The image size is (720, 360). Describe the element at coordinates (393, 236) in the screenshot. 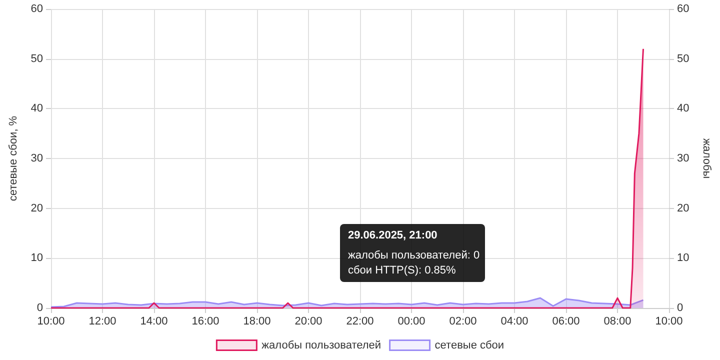

I see `annotation: 29.06.2025, 21:00` at that location.